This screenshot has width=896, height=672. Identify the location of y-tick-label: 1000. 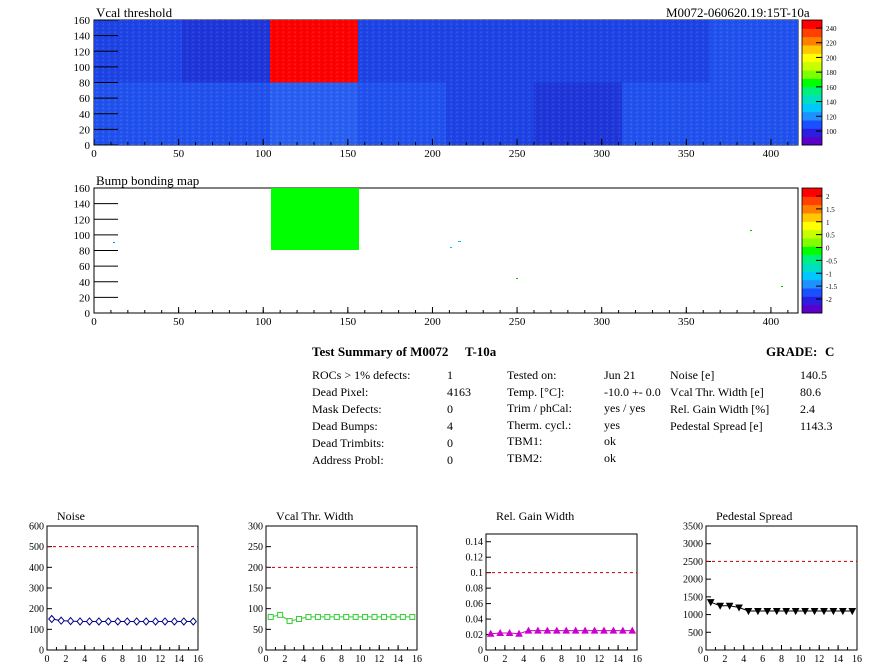
(693, 615).